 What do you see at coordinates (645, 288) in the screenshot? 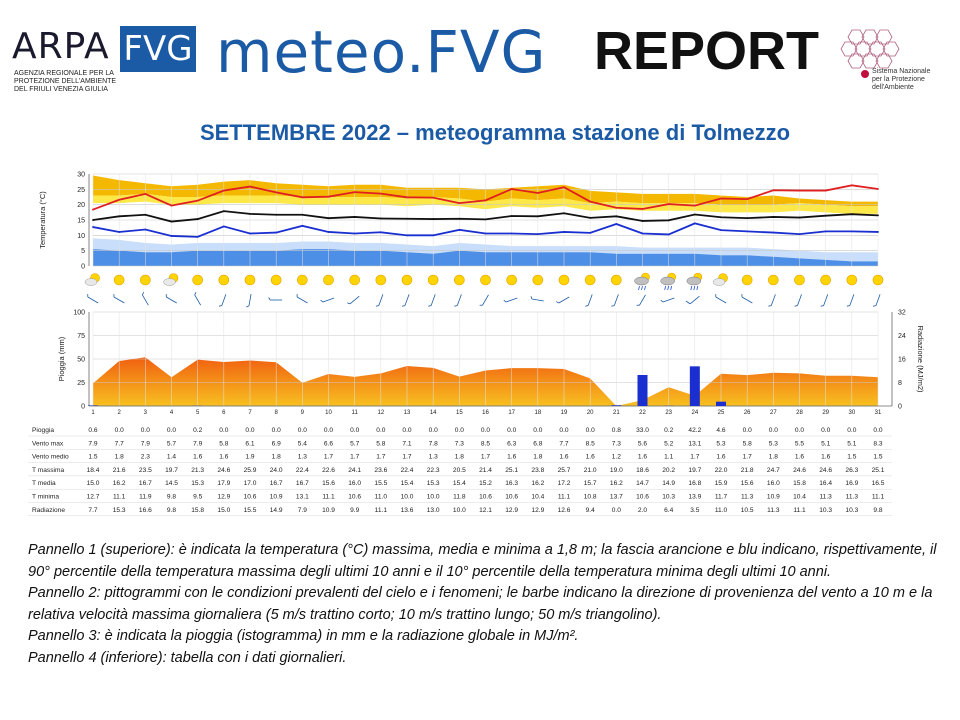
I see `rain-drop-icon` at bounding box center [645, 288].